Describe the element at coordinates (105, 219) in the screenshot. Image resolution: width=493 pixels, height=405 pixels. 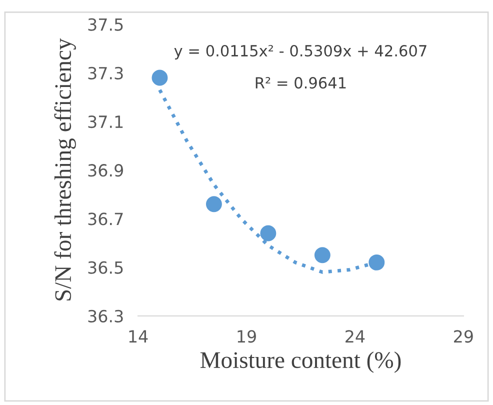
I see `y-tick-label: 36.7` at that location.